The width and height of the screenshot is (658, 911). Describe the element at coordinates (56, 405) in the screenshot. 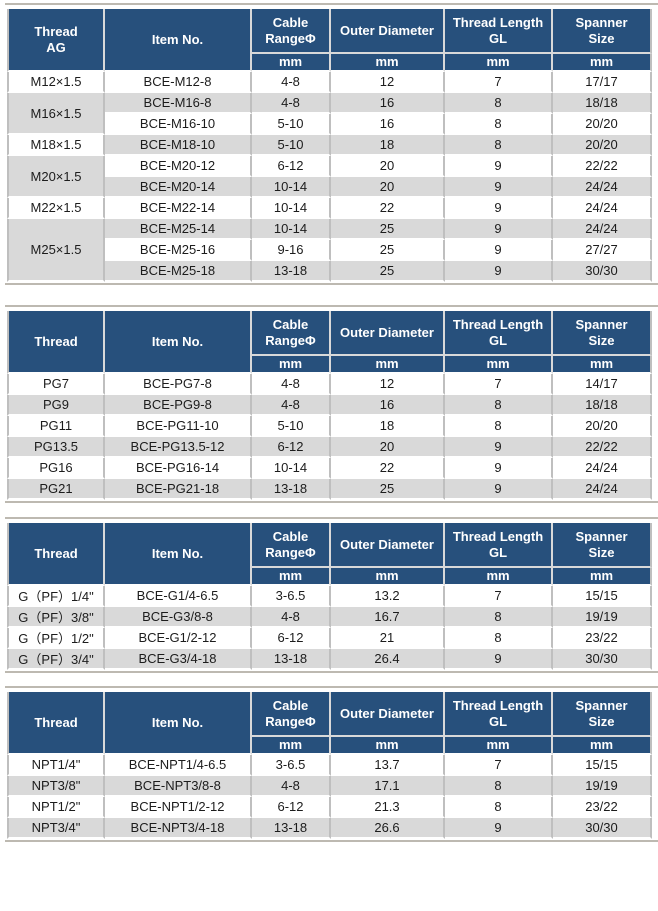

I see `thread-cell: PG9` at that location.